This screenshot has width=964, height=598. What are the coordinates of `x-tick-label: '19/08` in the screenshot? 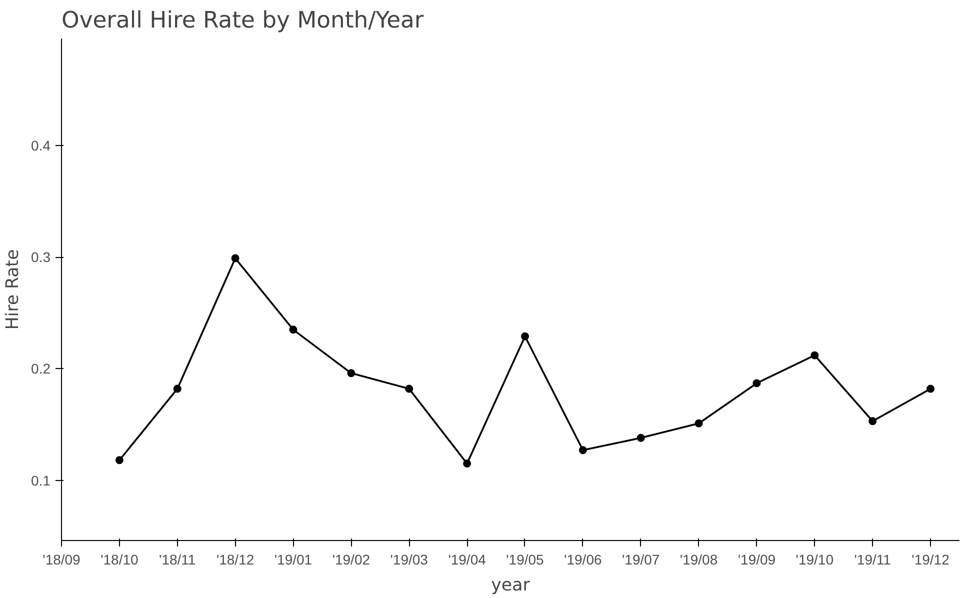 It's located at (699, 560).